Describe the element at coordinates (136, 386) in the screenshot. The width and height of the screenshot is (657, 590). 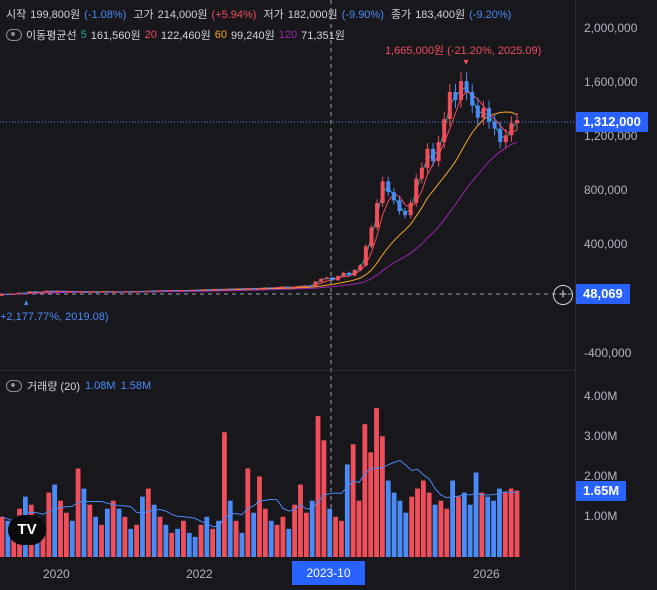
I see `volume-value-2: 1.58M` at that location.